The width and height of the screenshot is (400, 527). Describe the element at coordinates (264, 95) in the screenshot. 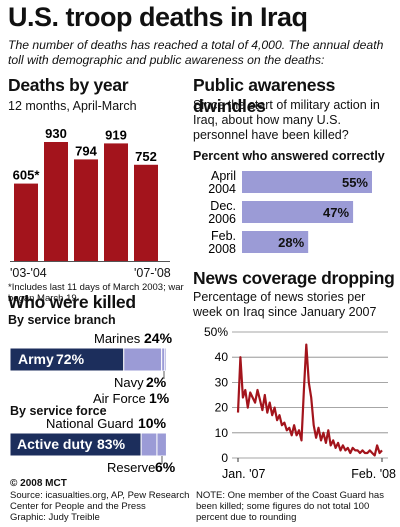

I see `public-awareness-heading: Public awareness dwindles` at that location.